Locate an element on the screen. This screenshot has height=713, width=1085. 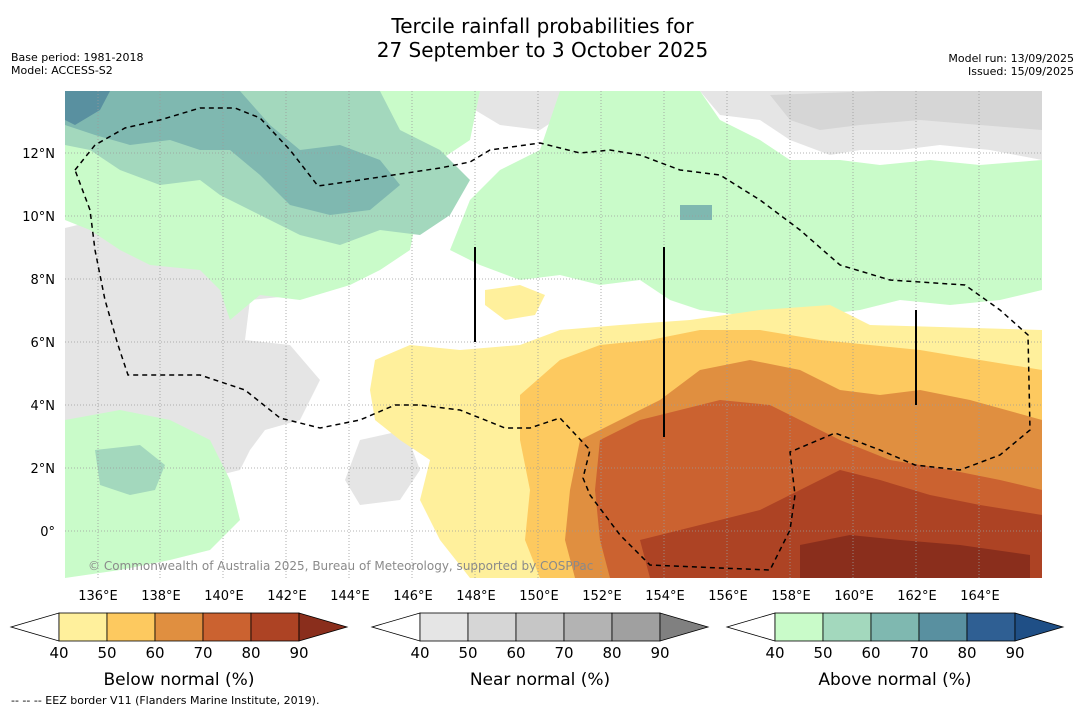
latitude-axis: 12°N 10°N 8°N 6°N 4°N 2°N 0° is located at coordinates (38, 343).